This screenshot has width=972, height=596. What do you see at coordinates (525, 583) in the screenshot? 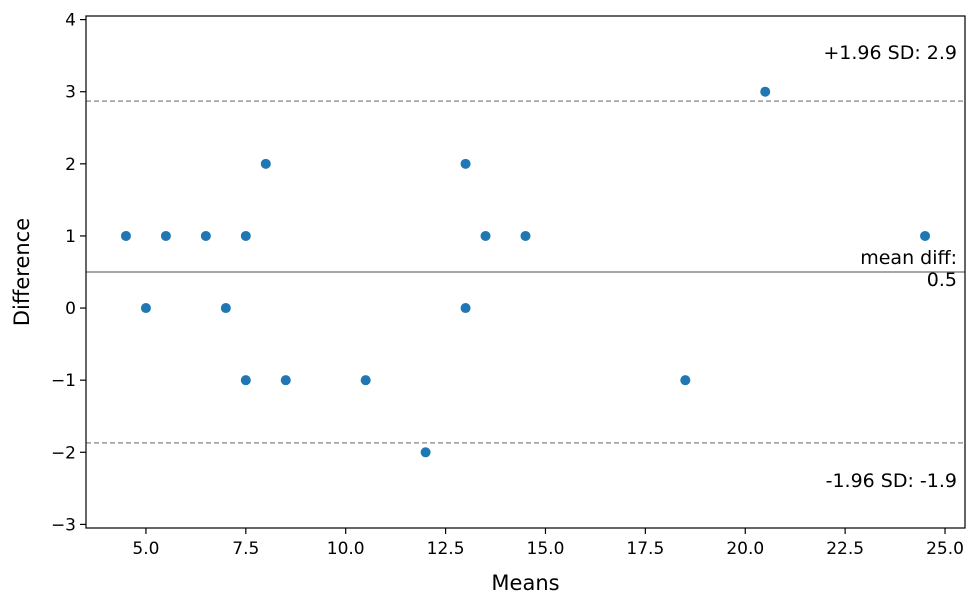
I see `x-axis-title: Means` at bounding box center [525, 583].